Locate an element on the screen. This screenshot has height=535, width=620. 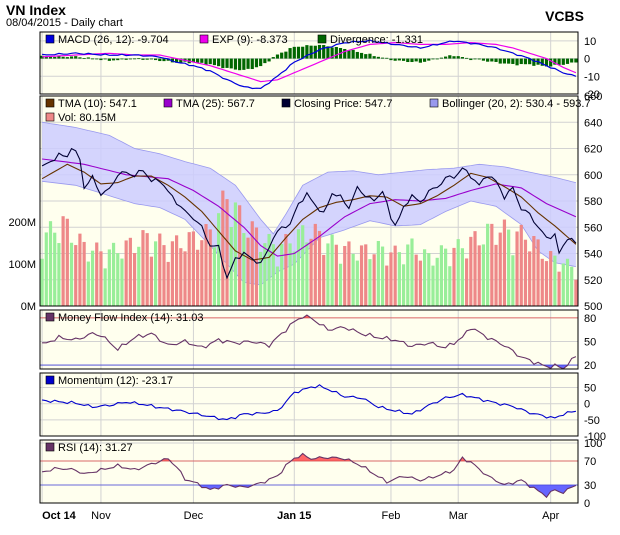
mfi-overbought-fill is located at coordinates (309, 316).